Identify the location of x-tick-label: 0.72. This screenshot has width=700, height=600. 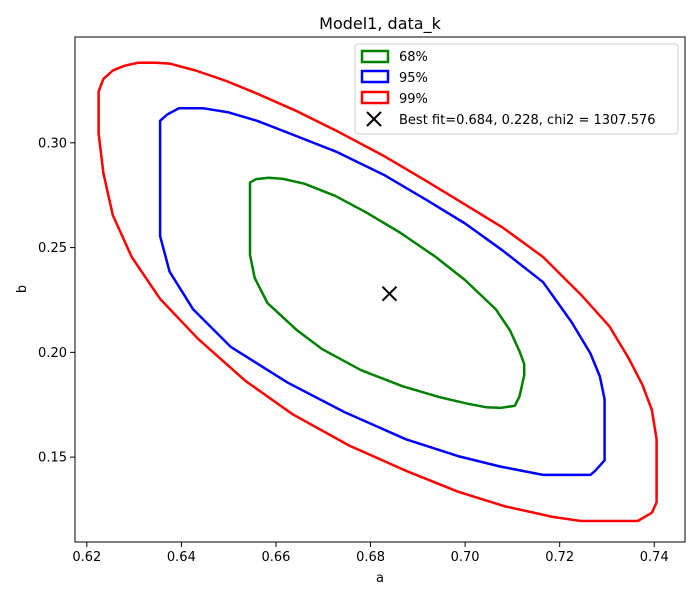
(559, 557).